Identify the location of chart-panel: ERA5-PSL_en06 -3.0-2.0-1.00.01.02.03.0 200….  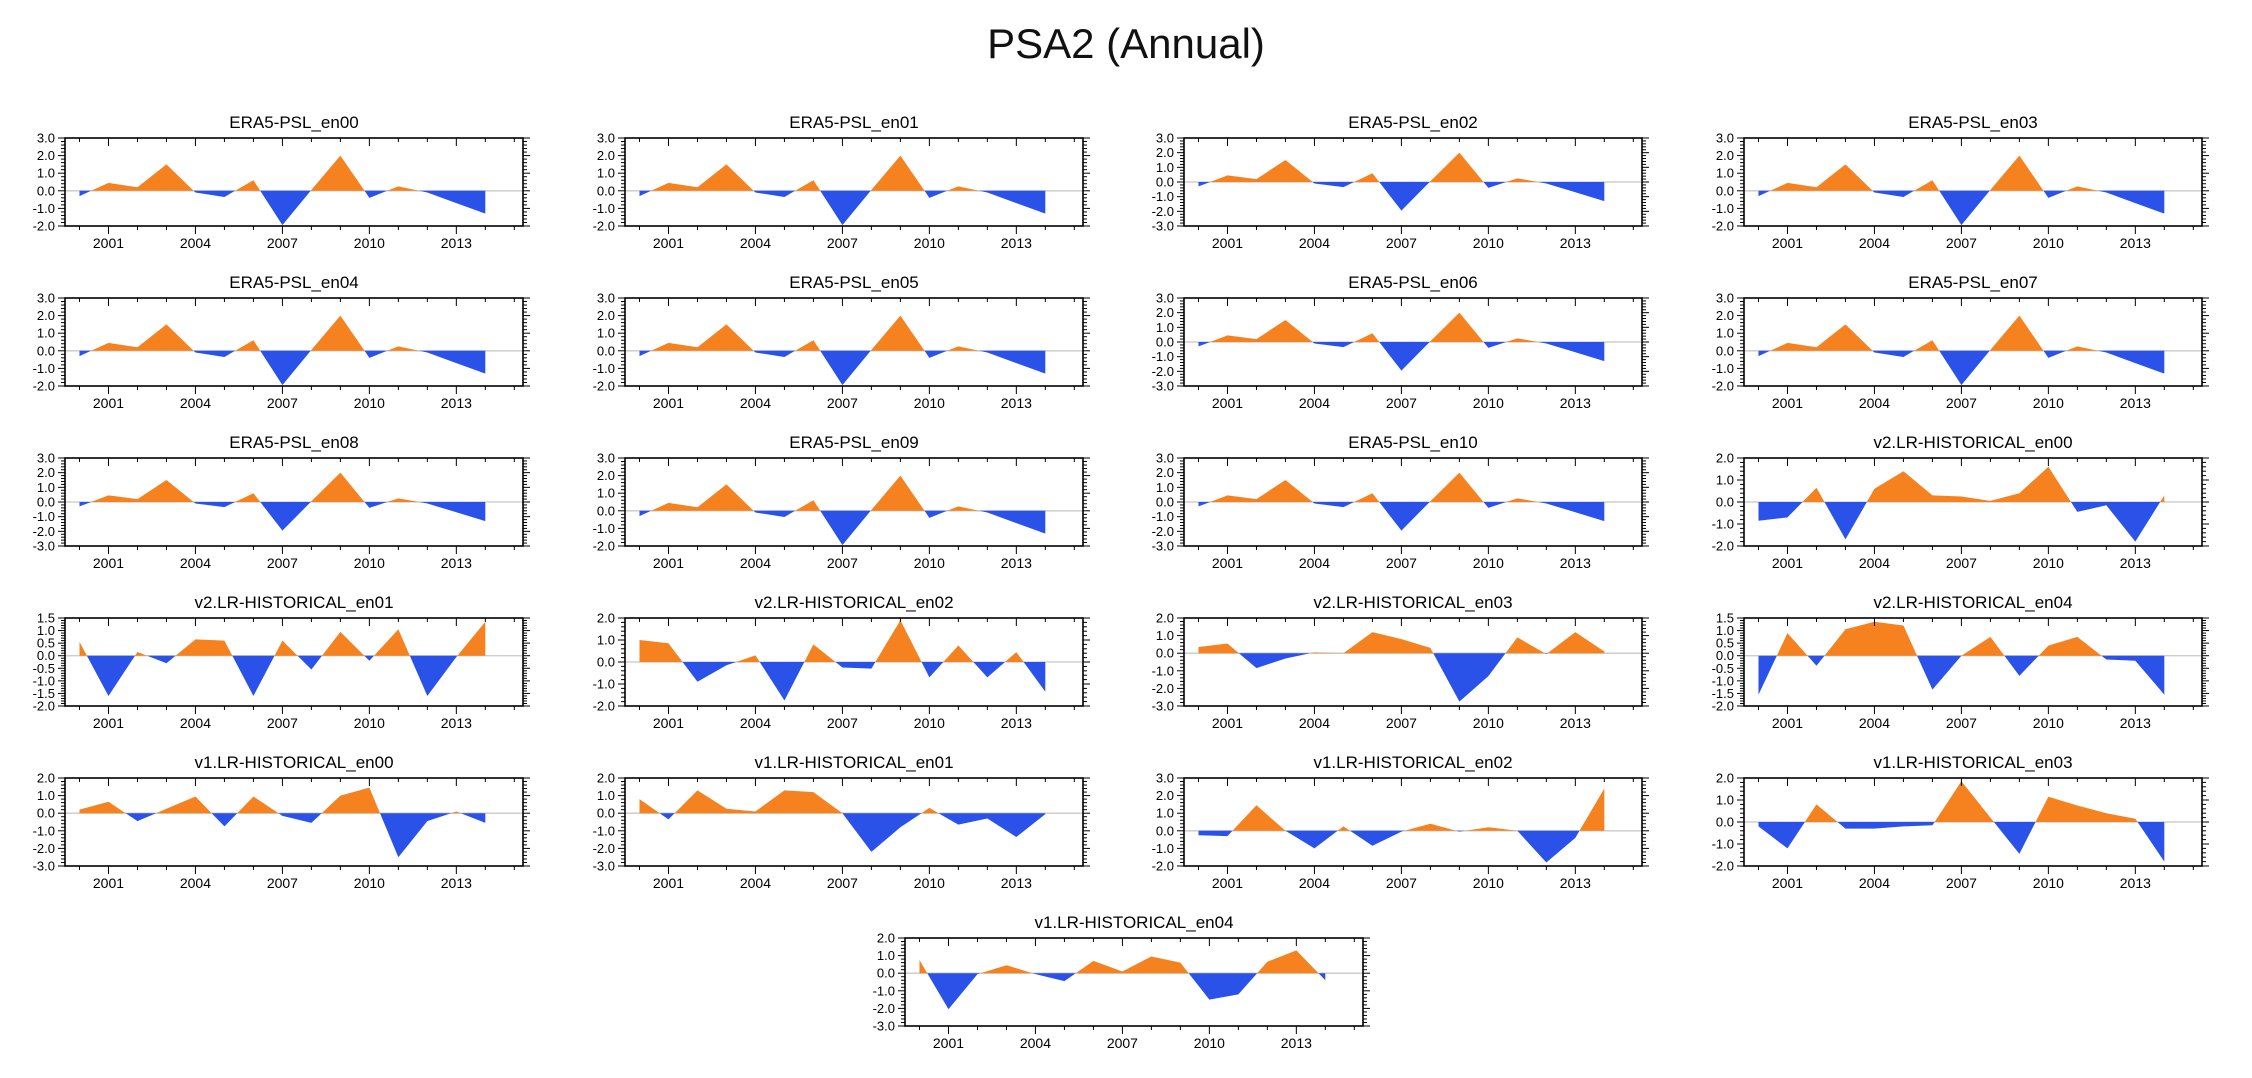
(1401, 340).